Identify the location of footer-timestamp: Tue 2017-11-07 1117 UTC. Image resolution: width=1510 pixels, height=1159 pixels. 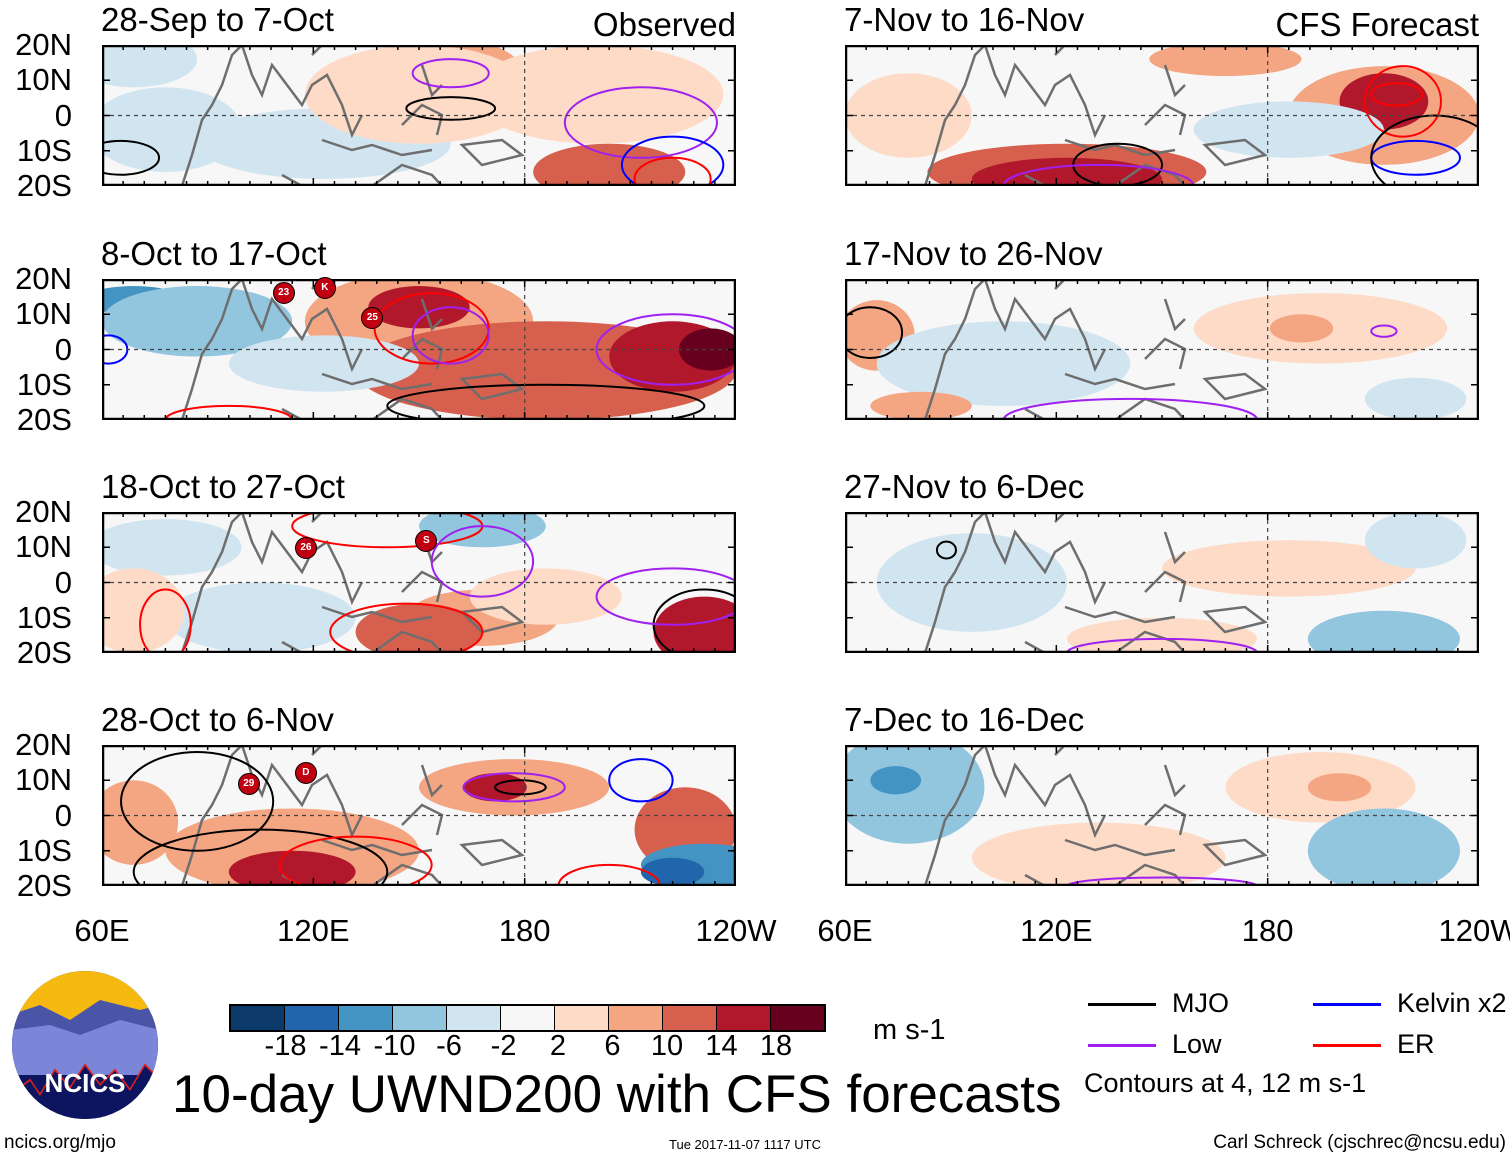
(745, 1144).